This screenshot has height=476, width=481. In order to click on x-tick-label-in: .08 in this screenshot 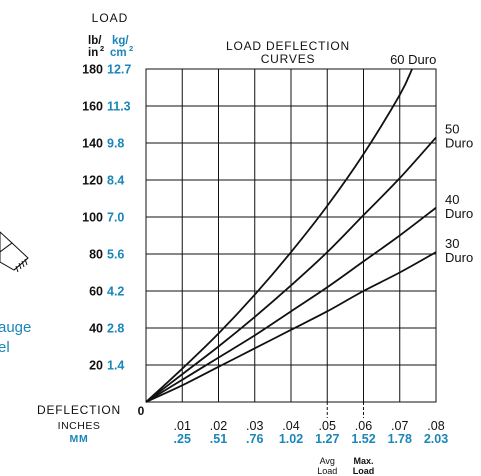, I will do `click(435, 426)`.